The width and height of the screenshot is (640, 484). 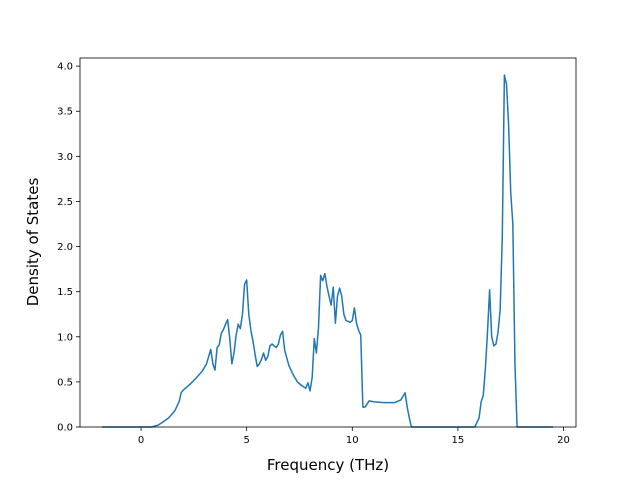 I want to click on y-tick-label: 1.5, so click(x=65, y=292).